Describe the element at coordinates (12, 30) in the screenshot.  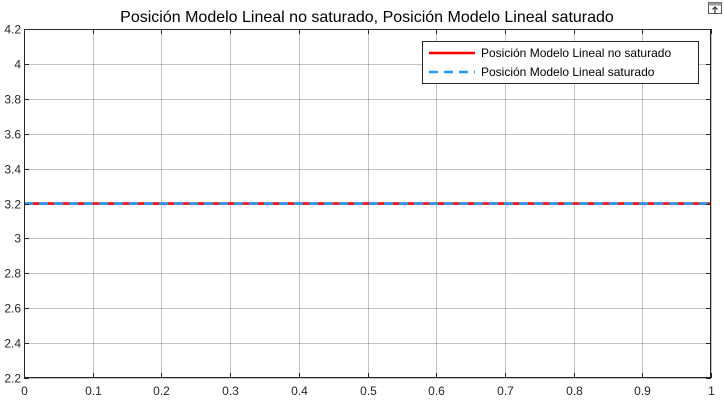
I see `y-tick-label: 4.2` at that location.